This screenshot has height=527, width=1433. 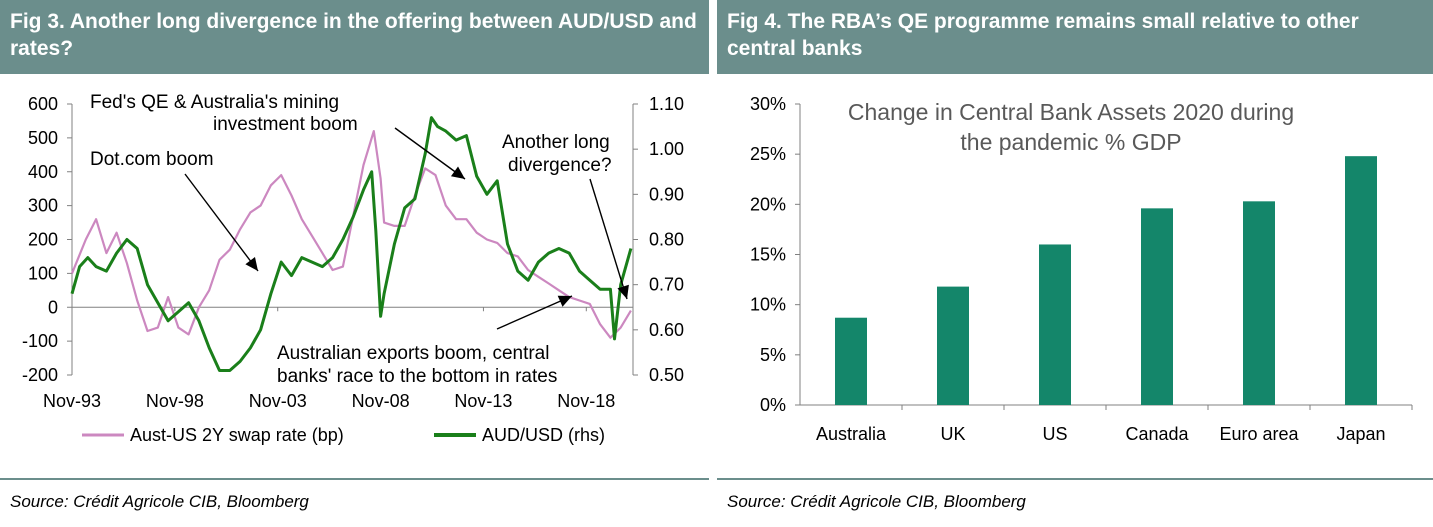 I want to click on right-tick-label: 0.80, so click(x=666, y=240).